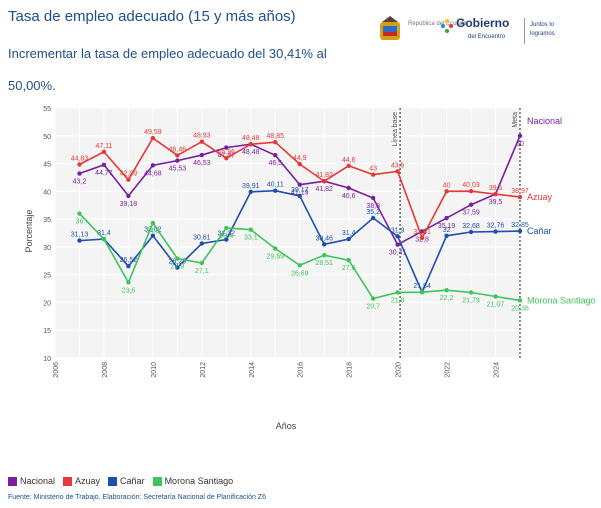 The height and width of the screenshot is (508, 601). I want to click on legend-swatch-azuay, so click(68, 481).